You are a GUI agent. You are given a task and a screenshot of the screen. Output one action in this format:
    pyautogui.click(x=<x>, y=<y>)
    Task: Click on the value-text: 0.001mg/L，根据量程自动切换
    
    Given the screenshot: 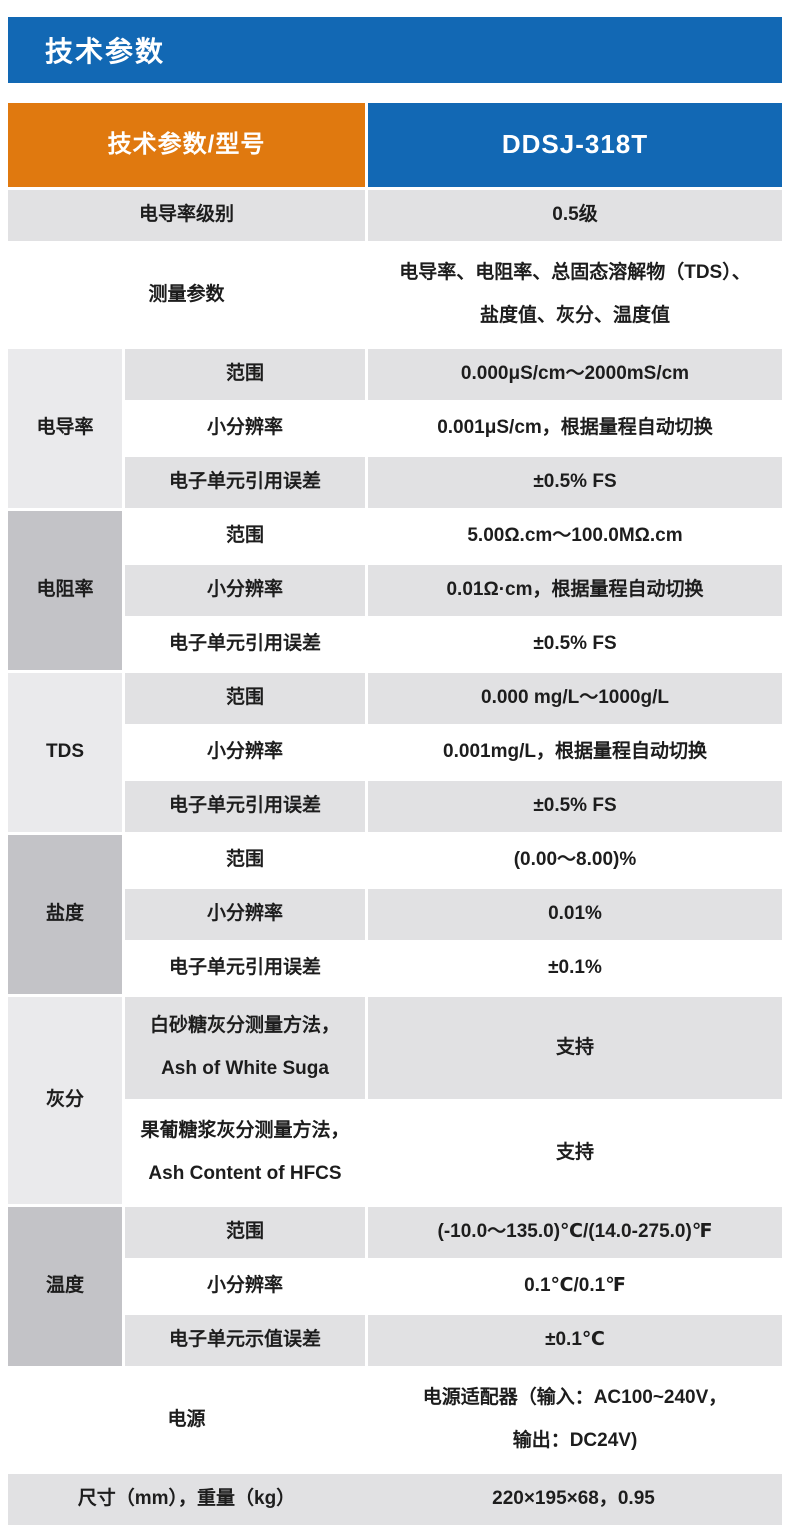 What is the action you would take?
    pyautogui.click(x=575, y=752)
    